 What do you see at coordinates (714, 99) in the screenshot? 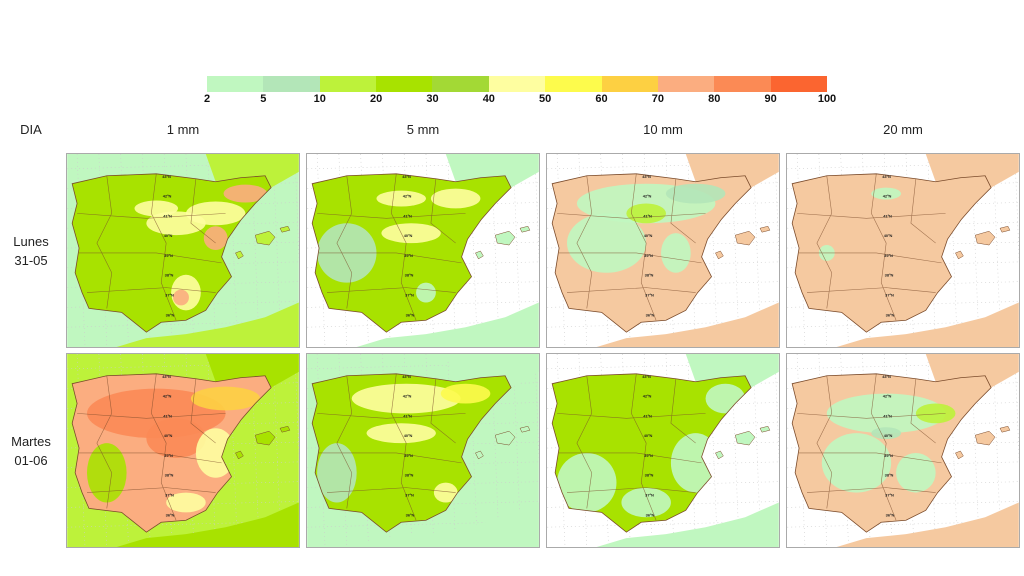
I see `colorbar-tick: 80` at bounding box center [714, 99].